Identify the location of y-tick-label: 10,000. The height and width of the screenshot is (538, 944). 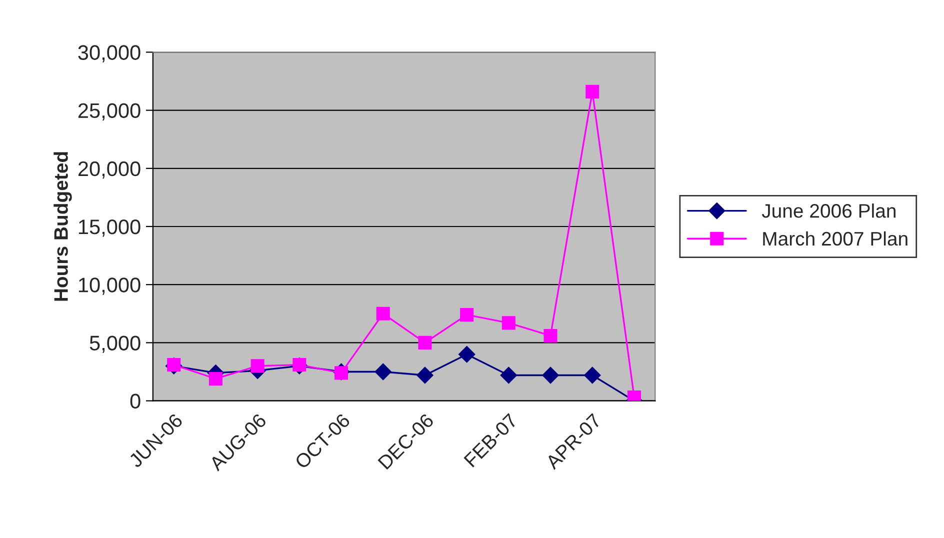
(109, 286).